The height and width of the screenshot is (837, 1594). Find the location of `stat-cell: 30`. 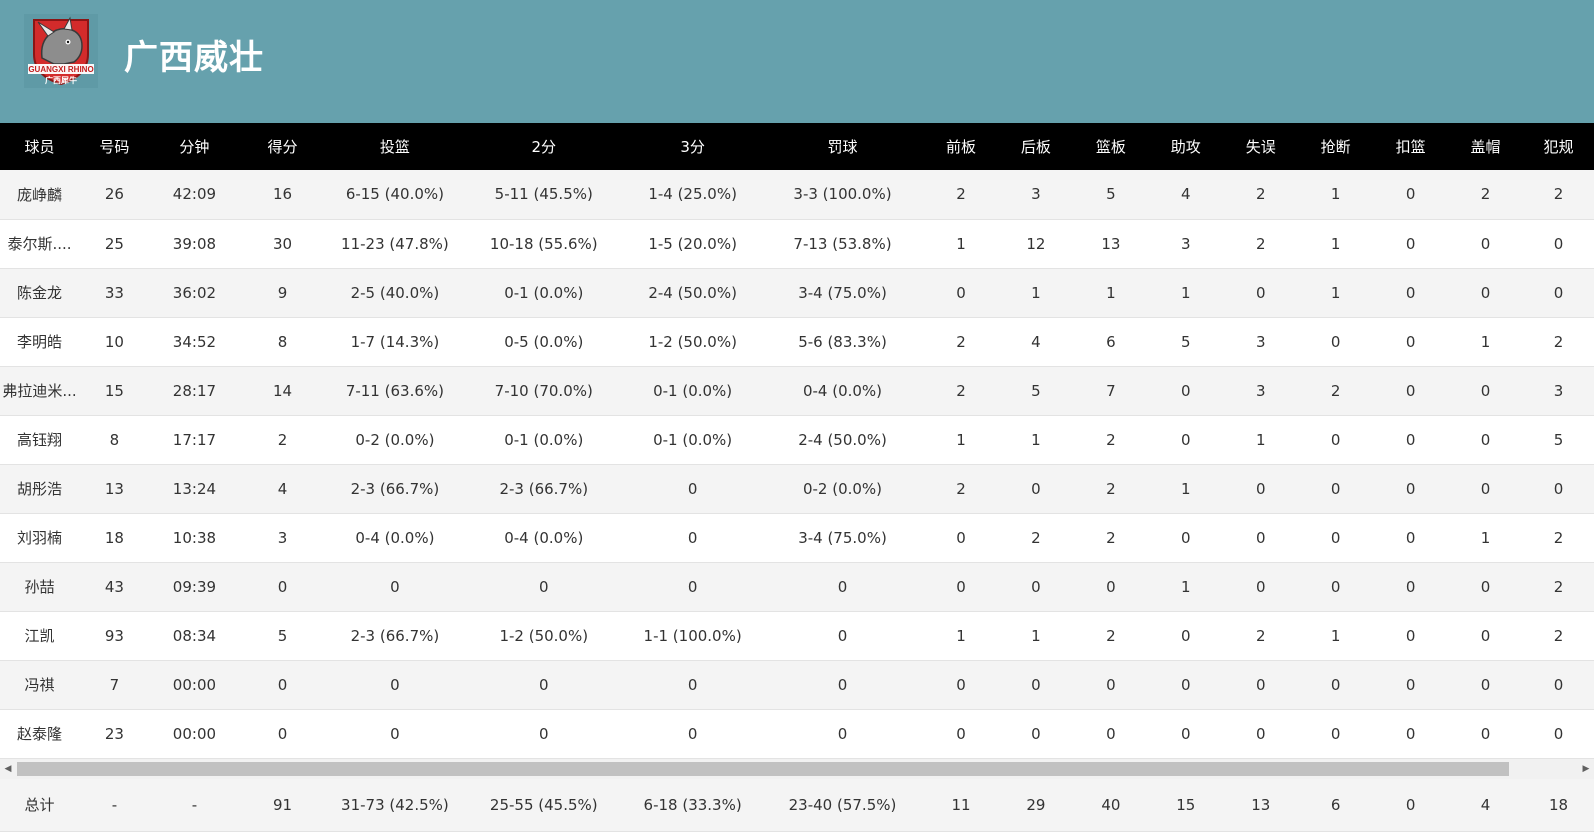

stat-cell: 30 is located at coordinates (282, 243).